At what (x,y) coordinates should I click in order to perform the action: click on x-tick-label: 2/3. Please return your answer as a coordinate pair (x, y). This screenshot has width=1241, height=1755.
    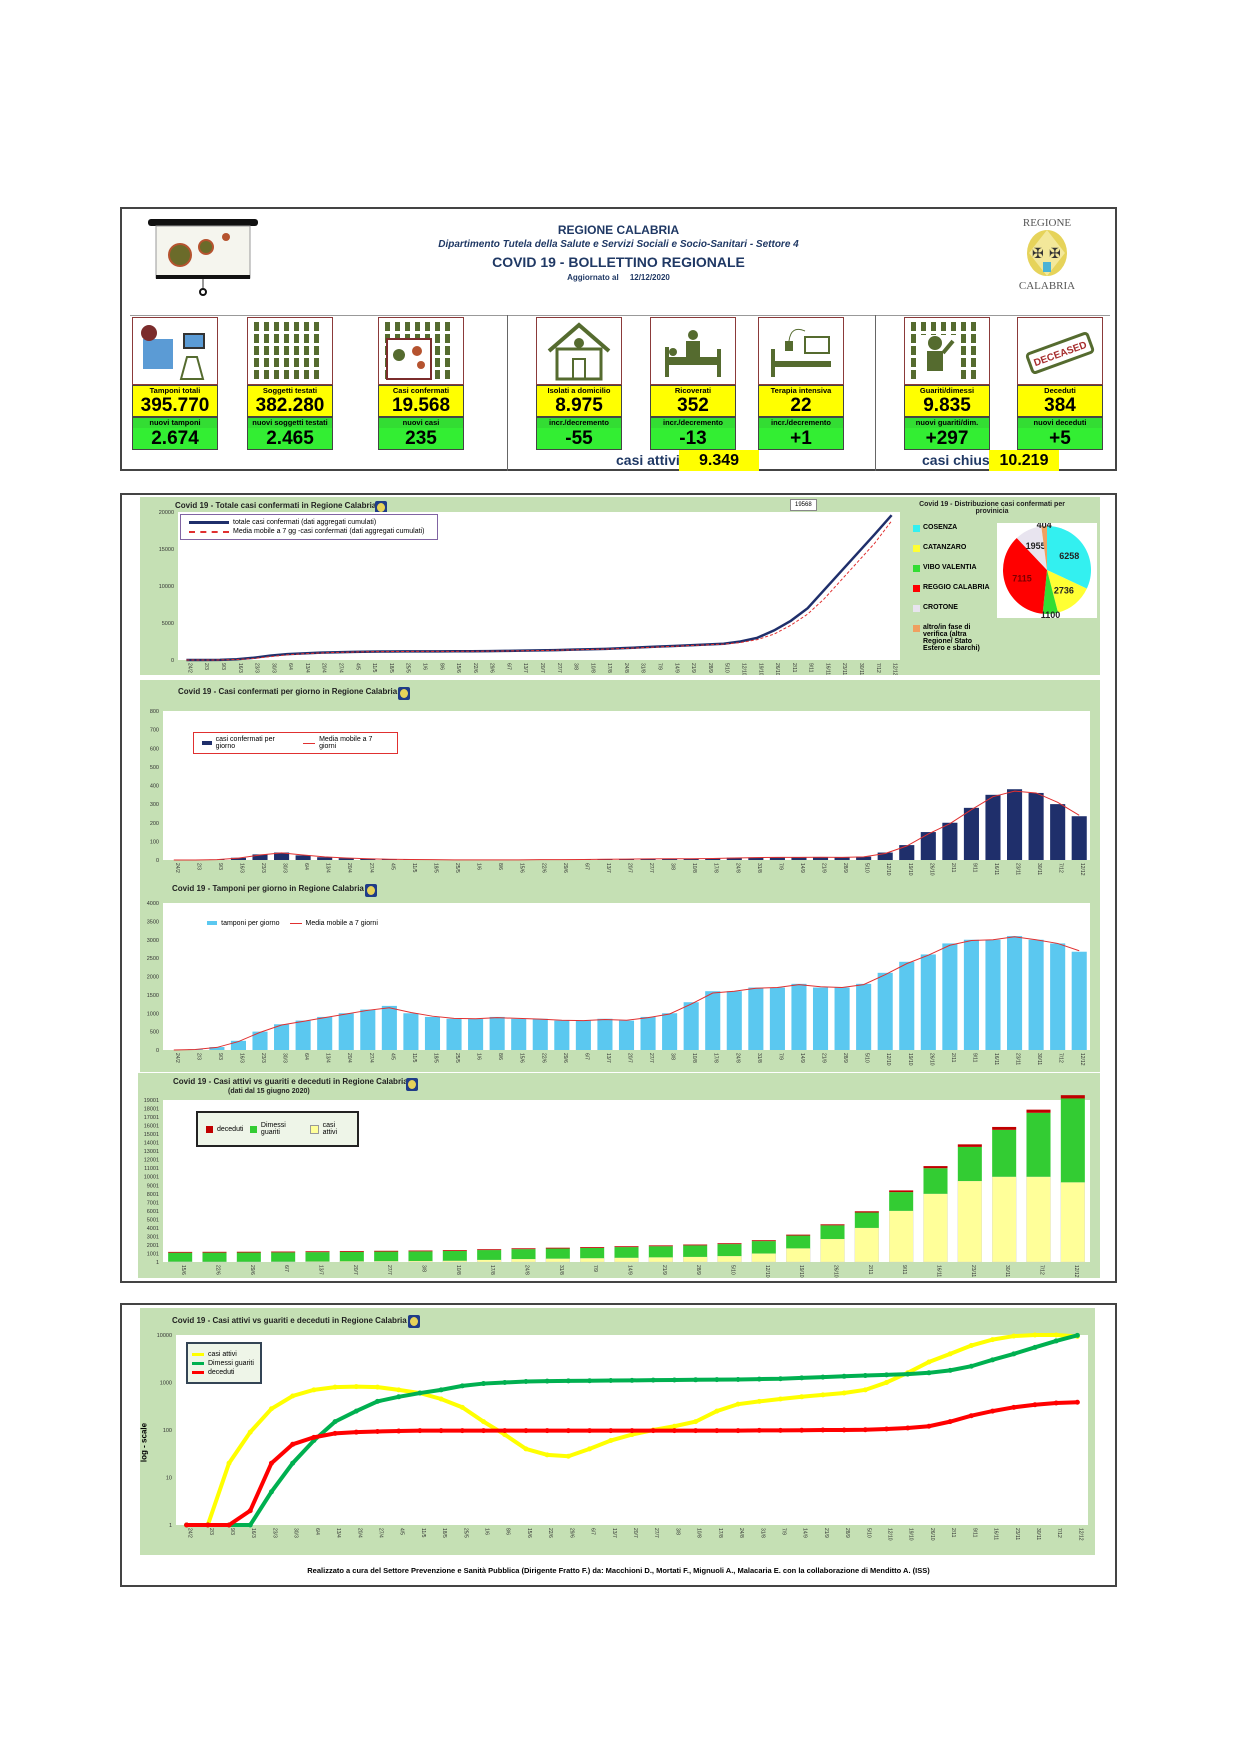
    Looking at the image, I should click on (206, 666).